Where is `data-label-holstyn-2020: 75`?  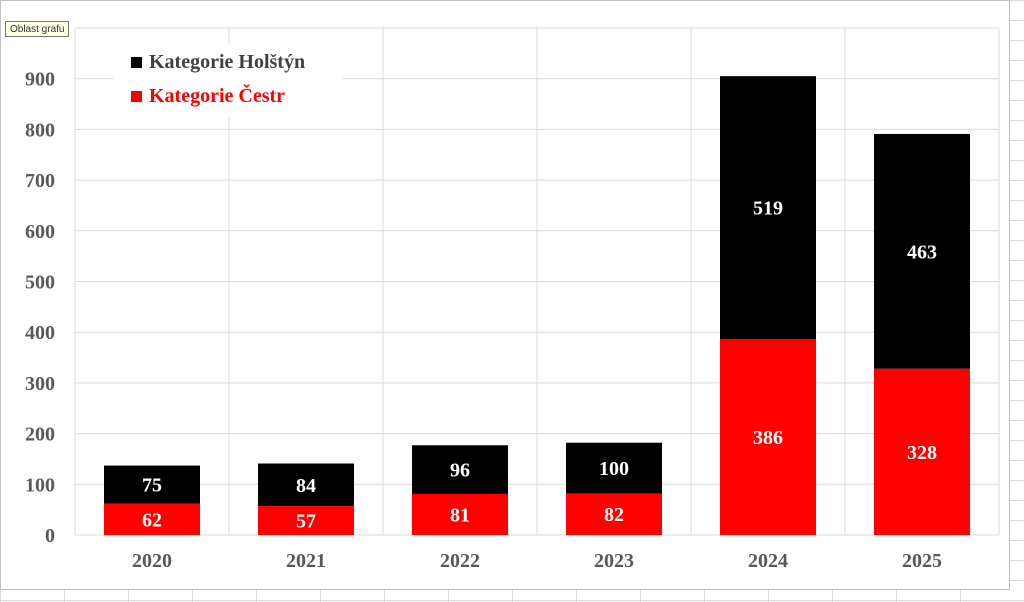
data-label-holstyn-2020: 75 is located at coordinates (152, 486).